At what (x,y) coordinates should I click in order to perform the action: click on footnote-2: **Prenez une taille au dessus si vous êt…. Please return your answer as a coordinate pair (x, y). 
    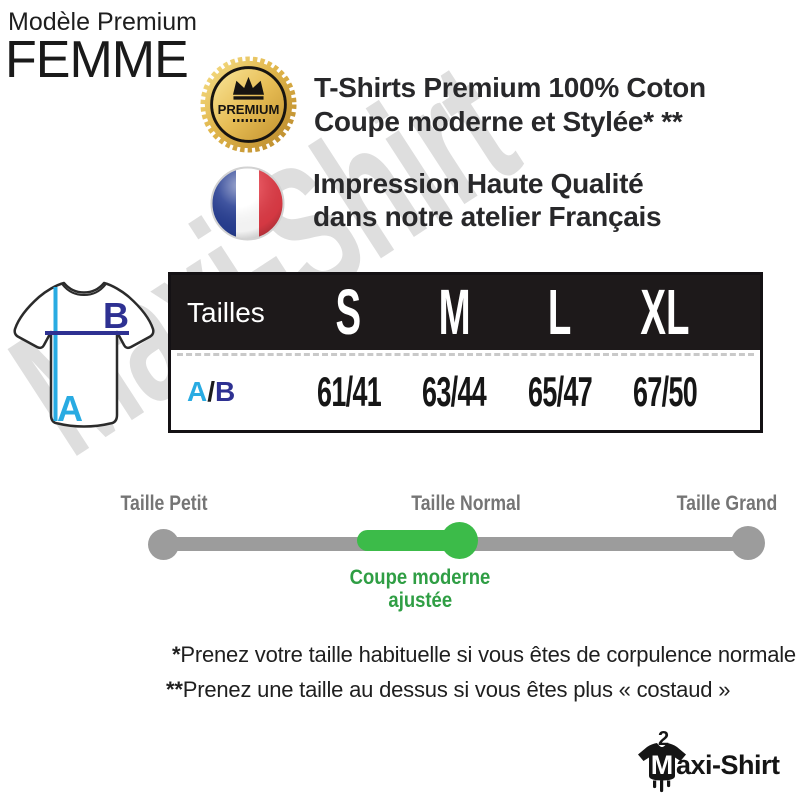
    Looking at the image, I should click on (448, 690).